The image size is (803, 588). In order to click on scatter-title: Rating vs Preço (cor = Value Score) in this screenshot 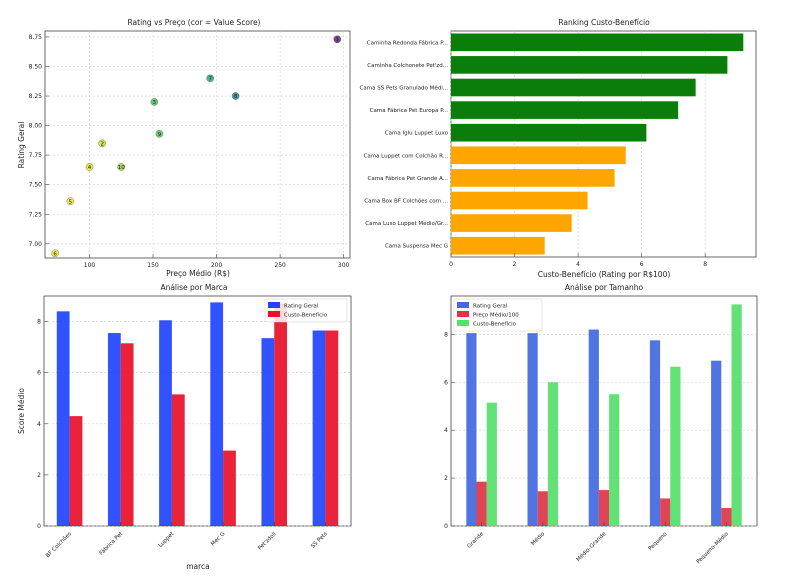, I will do `click(193, 22)`.